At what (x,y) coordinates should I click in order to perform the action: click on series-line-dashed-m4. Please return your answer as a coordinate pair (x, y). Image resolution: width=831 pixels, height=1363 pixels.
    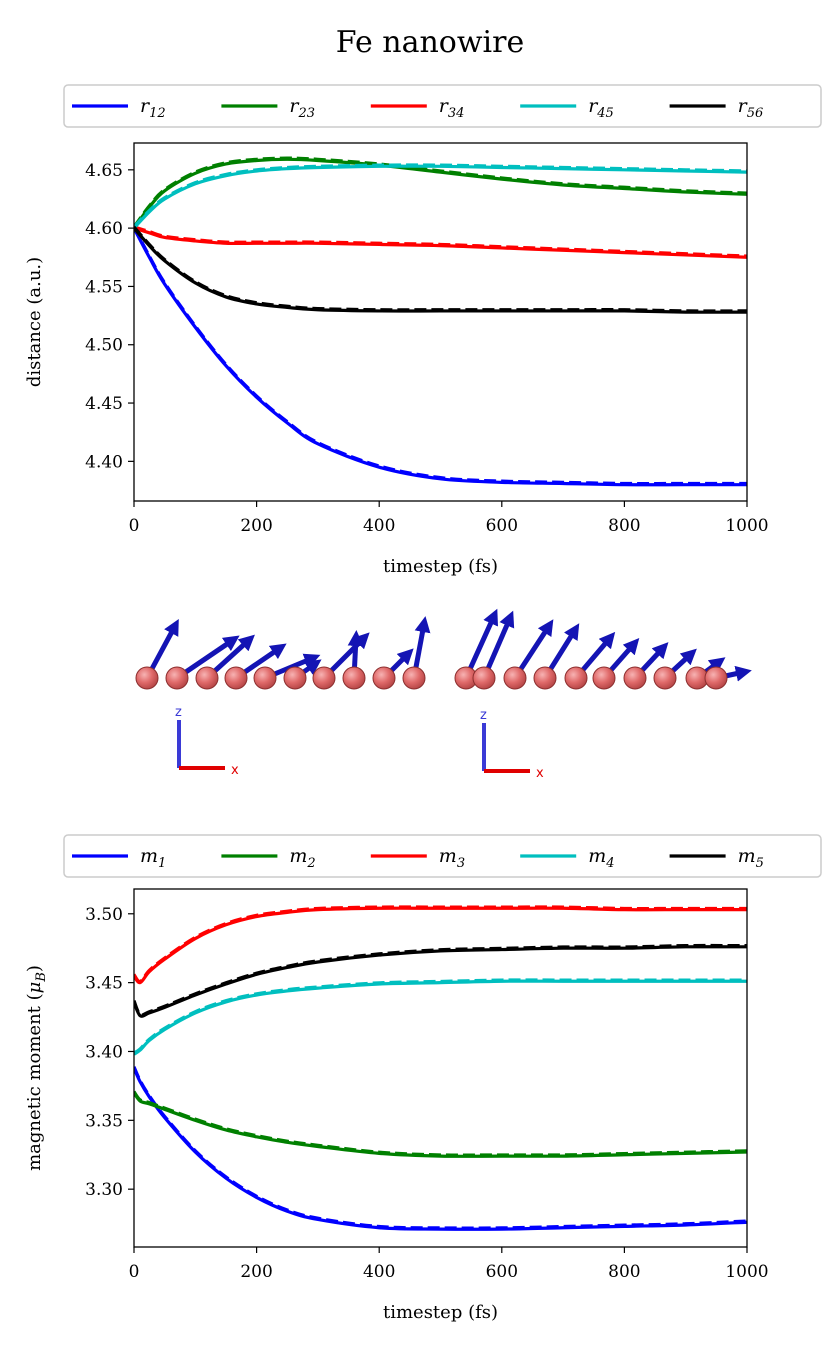
    Looking at the image, I should click on (440, 1016).